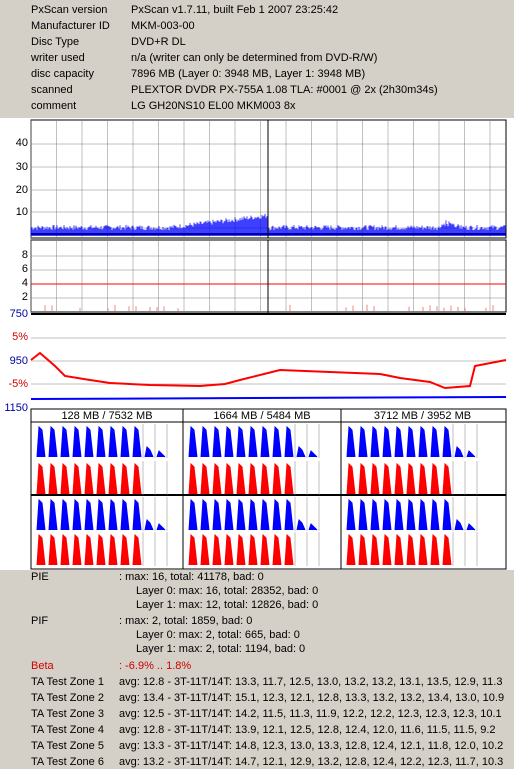 The height and width of the screenshot is (769, 514). What do you see at coordinates (67, 714) in the screenshot?
I see `test-zone-name: TA Test Zone 3` at bounding box center [67, 714].